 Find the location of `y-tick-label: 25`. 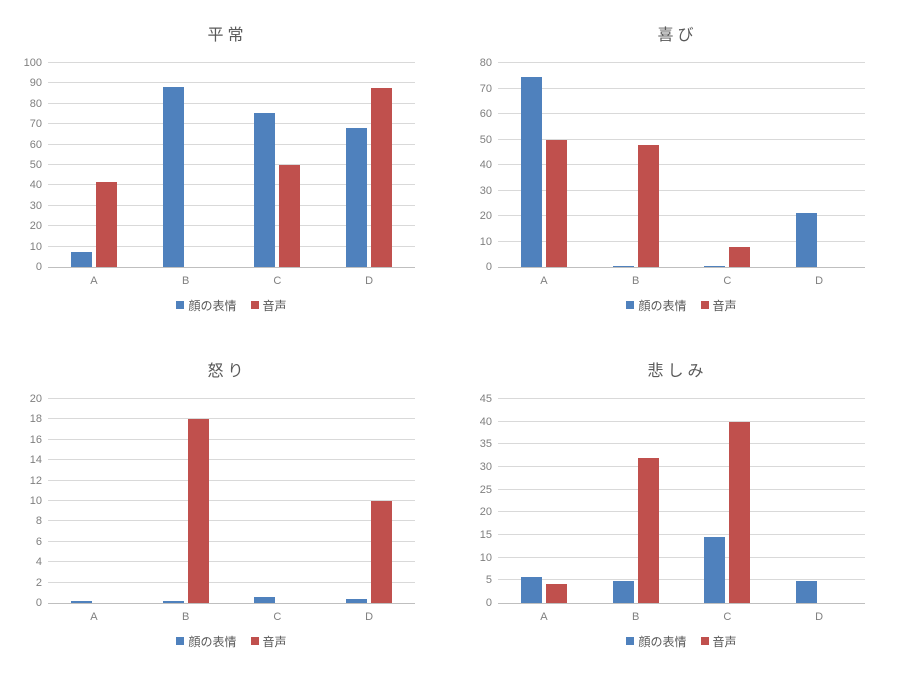

y-tick-label: 25 is located at coordinates (485, 489).